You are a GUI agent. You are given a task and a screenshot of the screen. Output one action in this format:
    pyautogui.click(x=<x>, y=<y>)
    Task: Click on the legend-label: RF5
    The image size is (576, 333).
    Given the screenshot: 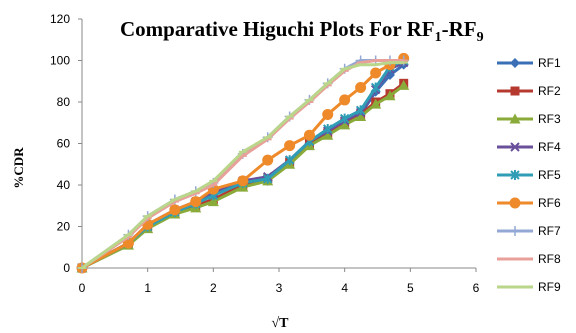 What is the action you would take?
    pyautogui.click(x=549, y=175)
    